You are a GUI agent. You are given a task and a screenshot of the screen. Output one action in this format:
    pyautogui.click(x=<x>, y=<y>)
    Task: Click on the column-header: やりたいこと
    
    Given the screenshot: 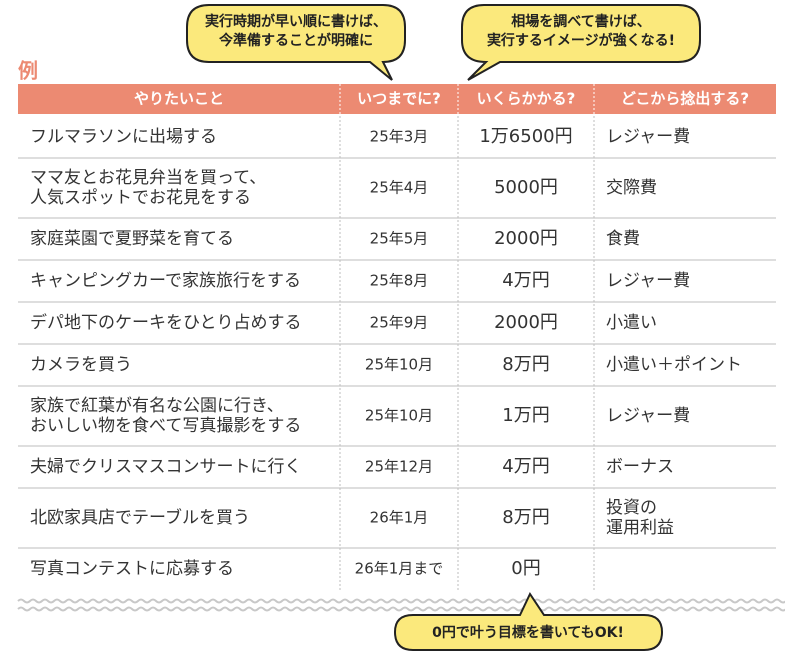 What is the action you would take?
    pyautogui.click(x=179, y=99)
    